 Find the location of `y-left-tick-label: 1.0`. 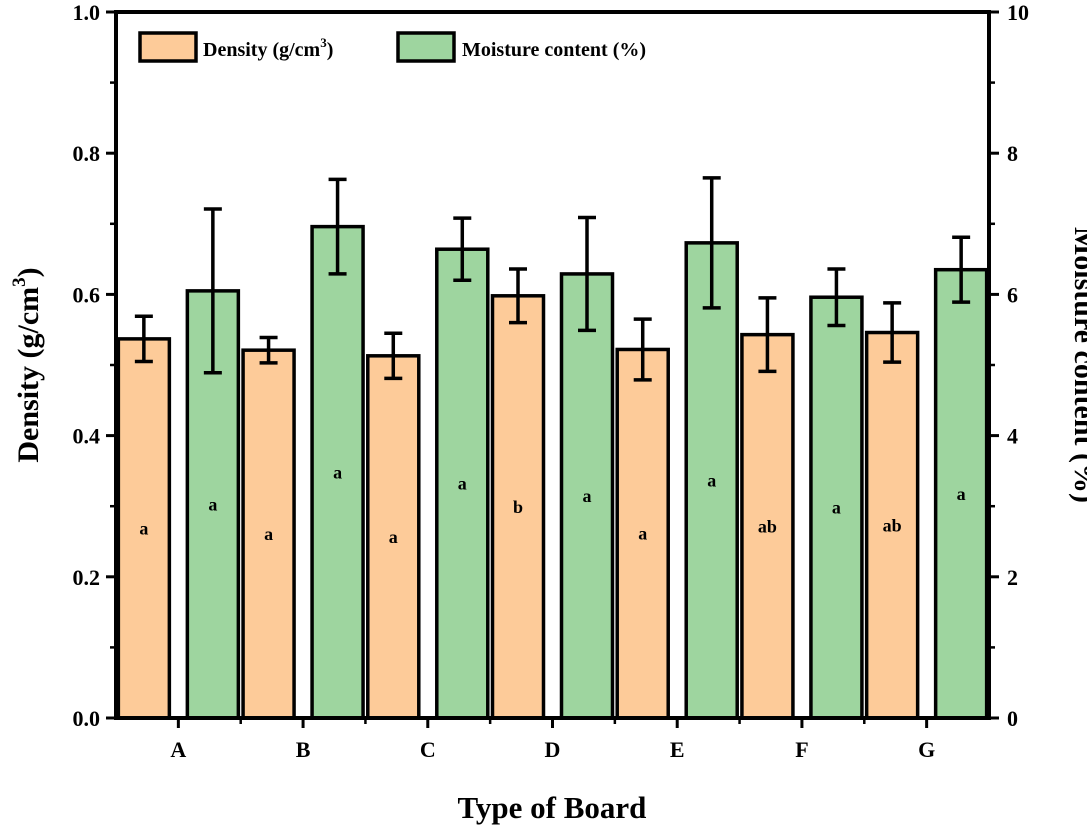

y-left-tick-label: 1.0 is located at coordinates (87, 12).